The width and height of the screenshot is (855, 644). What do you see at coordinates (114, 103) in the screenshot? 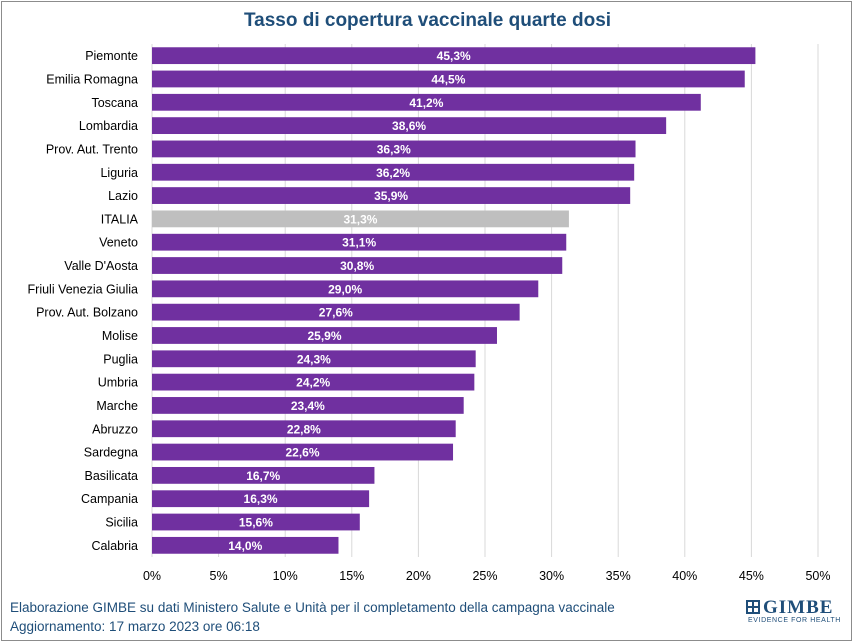
I see `category-label: Toscana` at bounding box center [114, 103].